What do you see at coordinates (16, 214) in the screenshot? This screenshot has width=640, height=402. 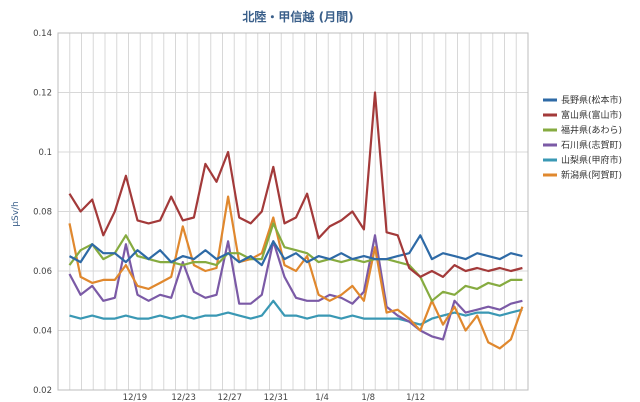 I see `y-axis-label: μSv/h` at bounding box center [16, 214].